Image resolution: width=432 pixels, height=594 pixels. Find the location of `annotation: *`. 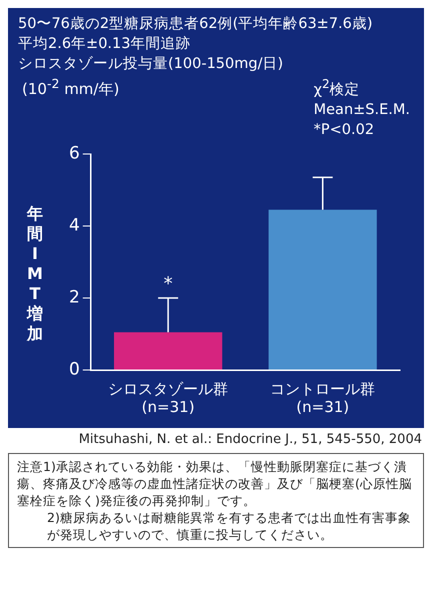

annotation: * is located at coordinates (168, 284).